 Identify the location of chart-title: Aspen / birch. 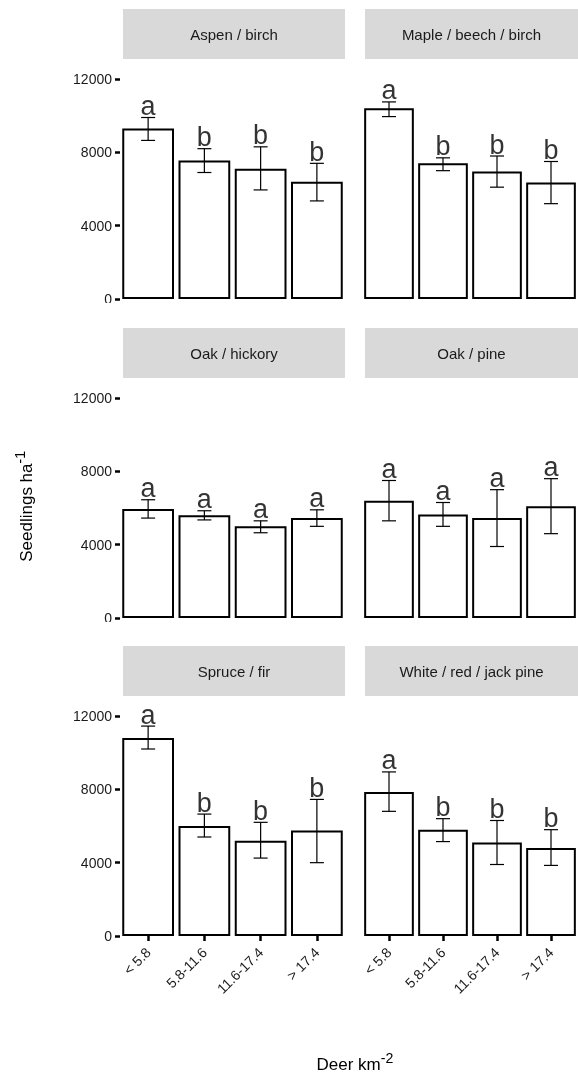
(234, 34).